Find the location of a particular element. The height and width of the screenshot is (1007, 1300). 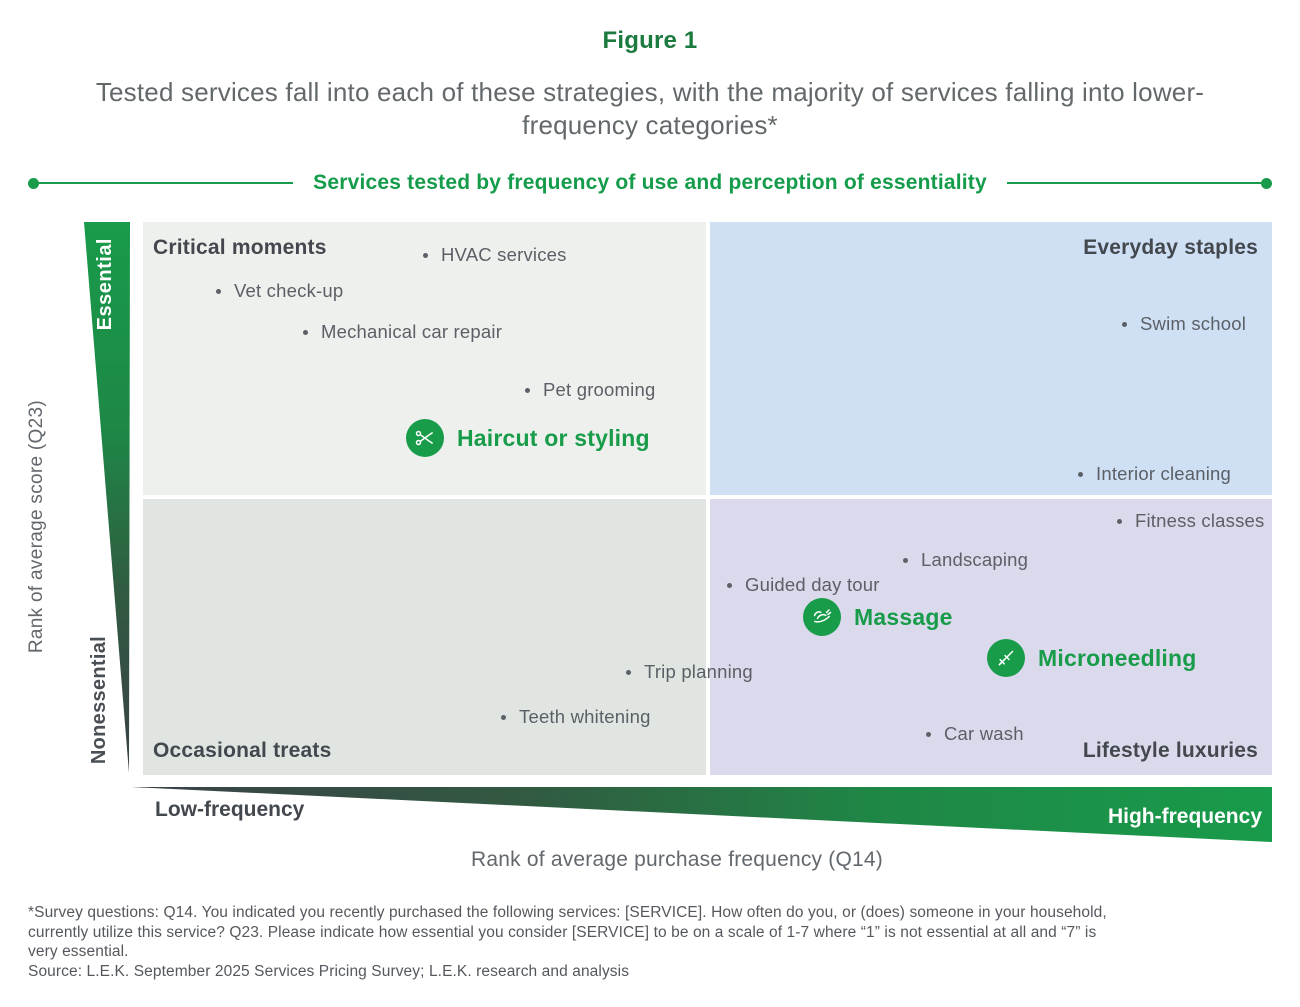

quadrant-label-critical-moments: Critical moments is located at coordinates (240, 247).